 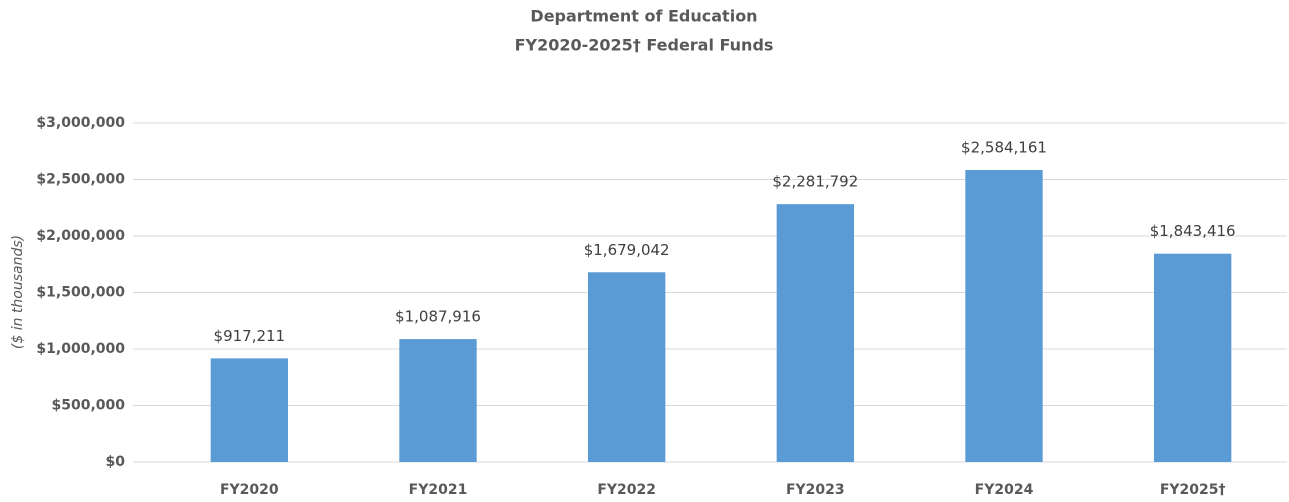 What do you see at coordinates (438, 317) in the screenshot?
I see `data-label: $1,087,916` at bounding box center [438, 317].